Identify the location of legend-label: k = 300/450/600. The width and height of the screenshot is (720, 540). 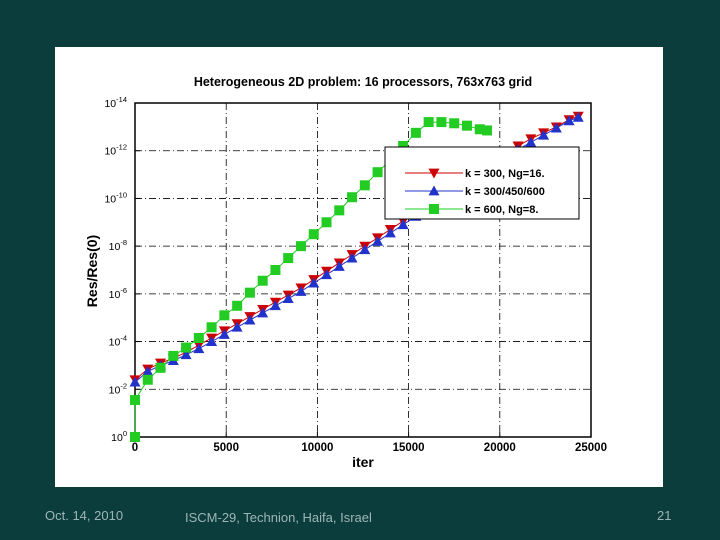
(505, 192).